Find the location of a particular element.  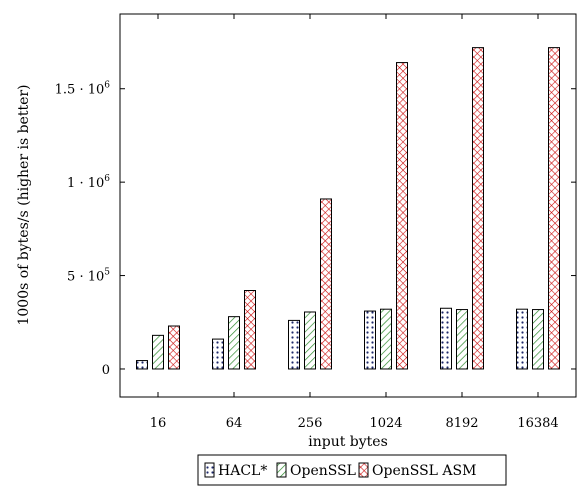

x-tick-label: 16384 is located at coordinates (537, 423).